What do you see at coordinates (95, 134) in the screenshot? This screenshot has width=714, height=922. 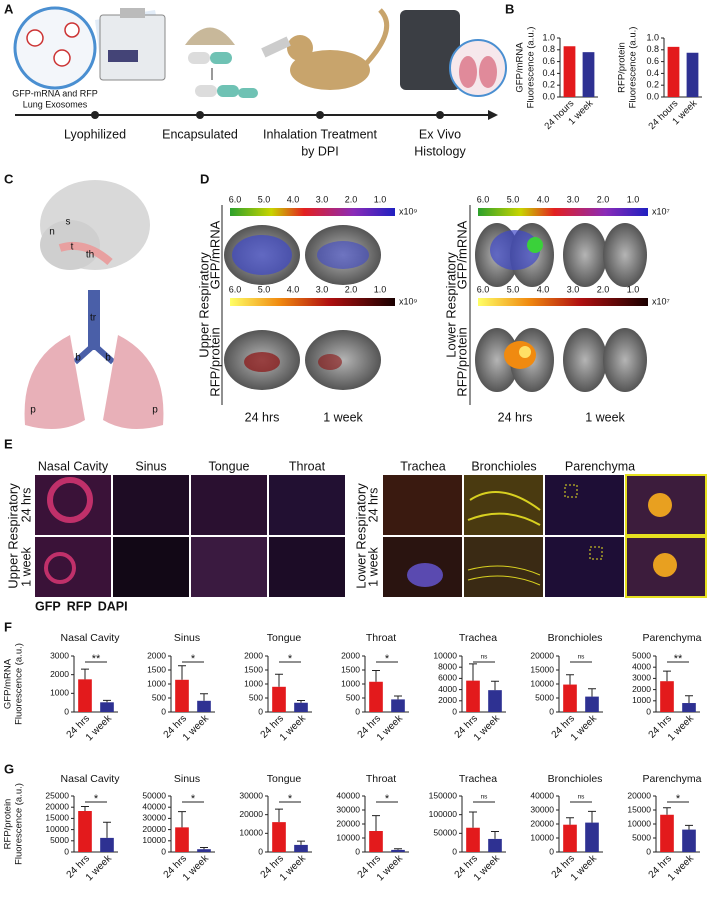 I see `timeline-step: Lyophilized` at bounding box center [95, 134].